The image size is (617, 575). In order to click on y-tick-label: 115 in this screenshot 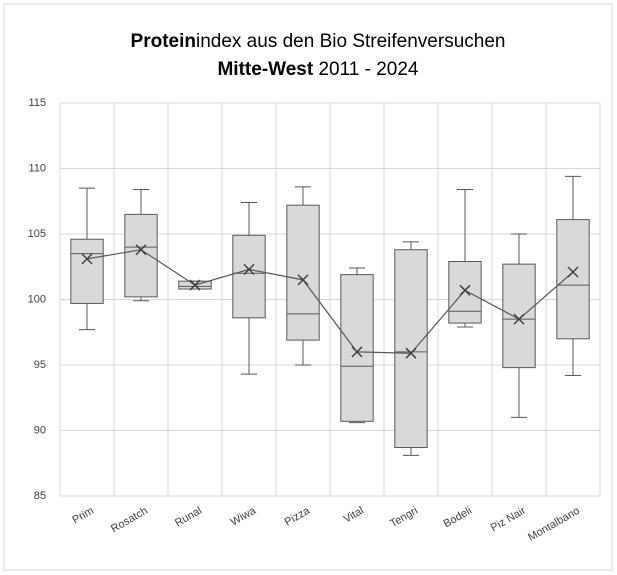, I will do `click(37, 103)`.